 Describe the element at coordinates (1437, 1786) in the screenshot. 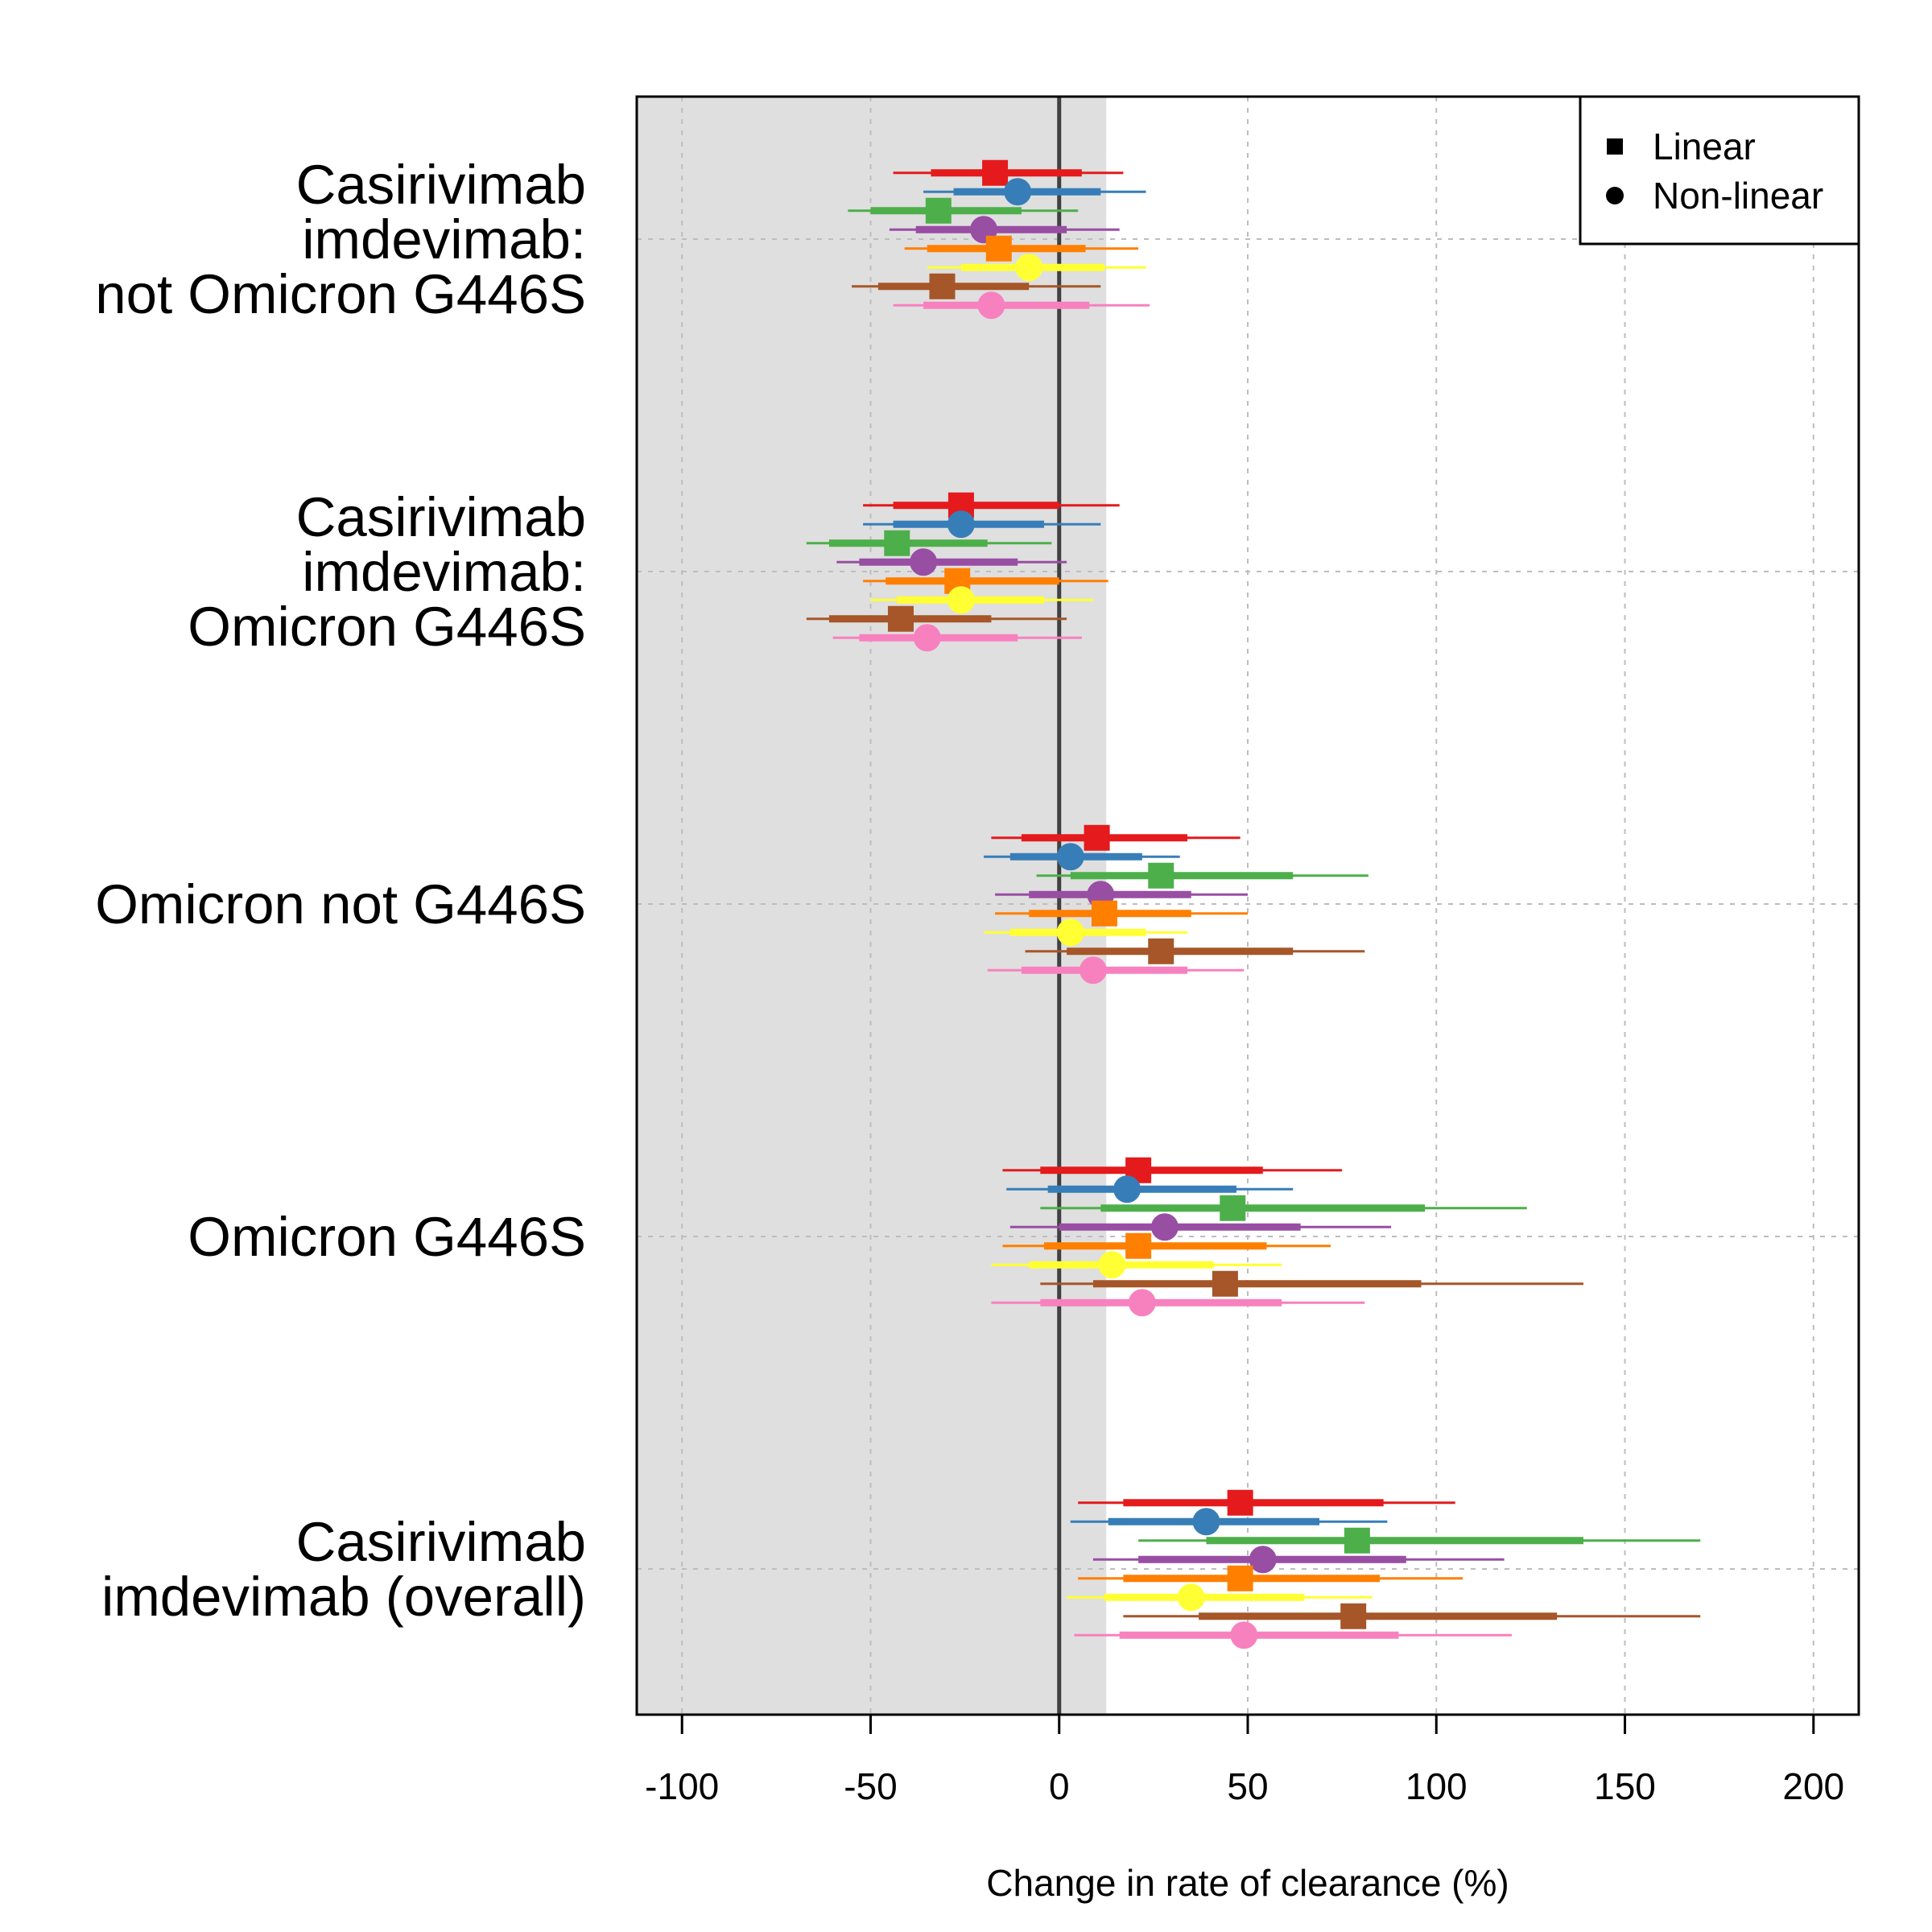

I see `x-tick-label: 100` at that location.